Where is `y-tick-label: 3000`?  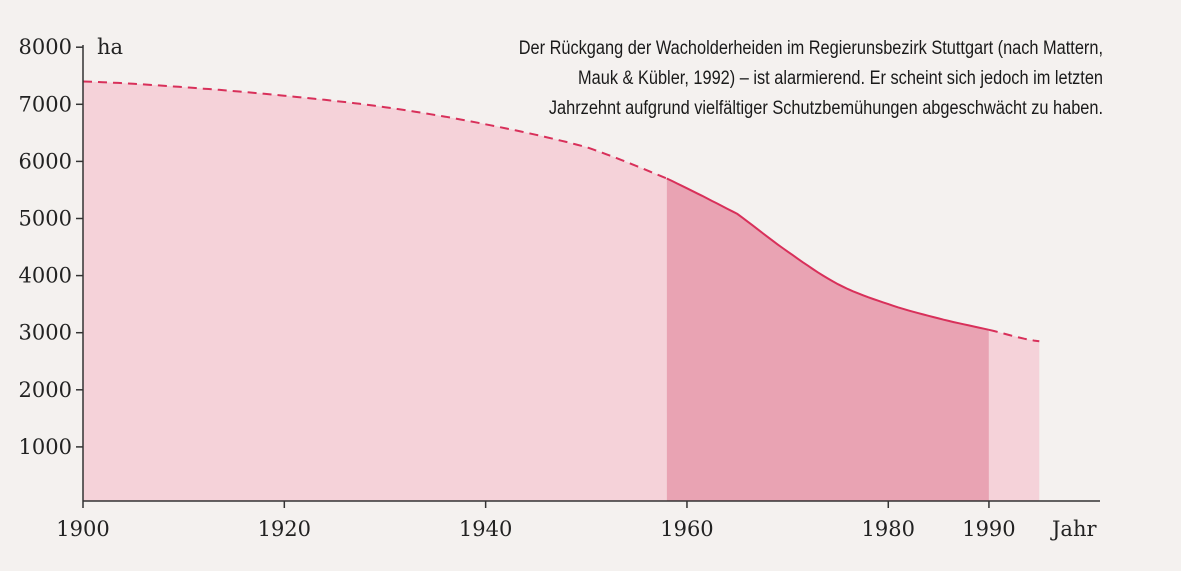 y-tick-label: 3000 is located at coordinates (45, 333).